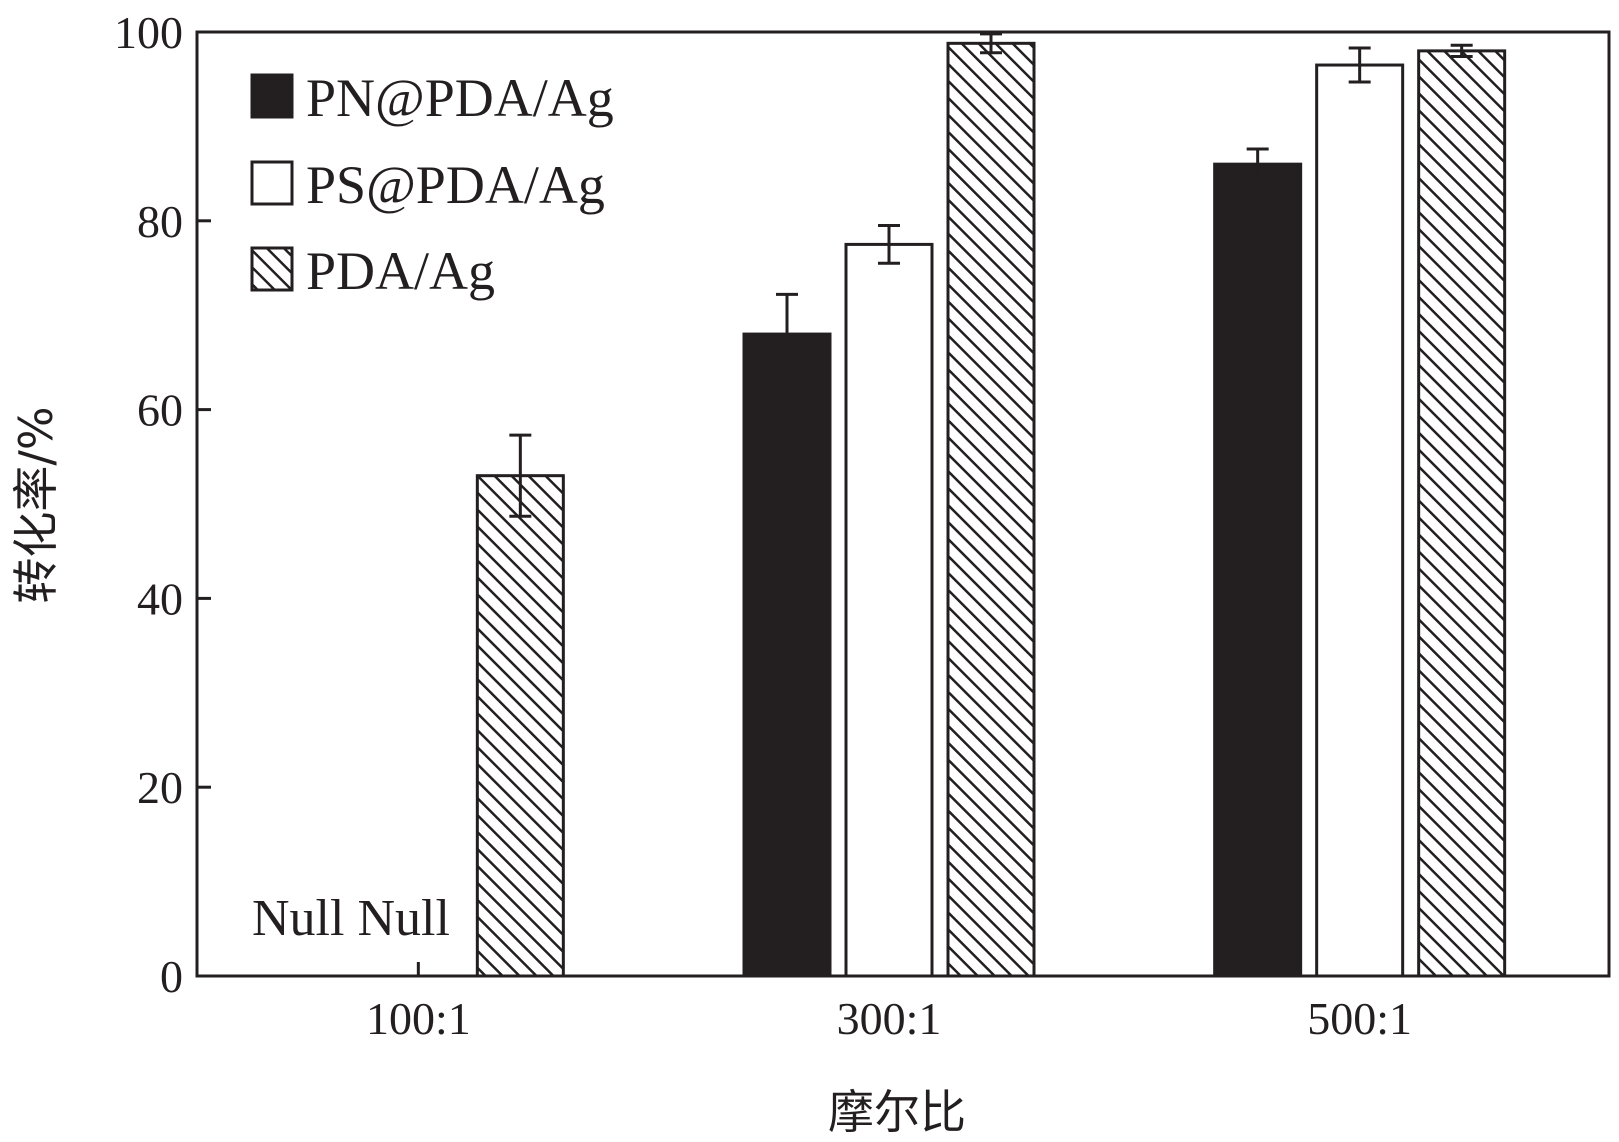 The image size is (1619, 1142). What do you see at coordinates (160, 787) in the screenshot?
I see `y-tick-label-20: 20` at bounding box center [160, 787].